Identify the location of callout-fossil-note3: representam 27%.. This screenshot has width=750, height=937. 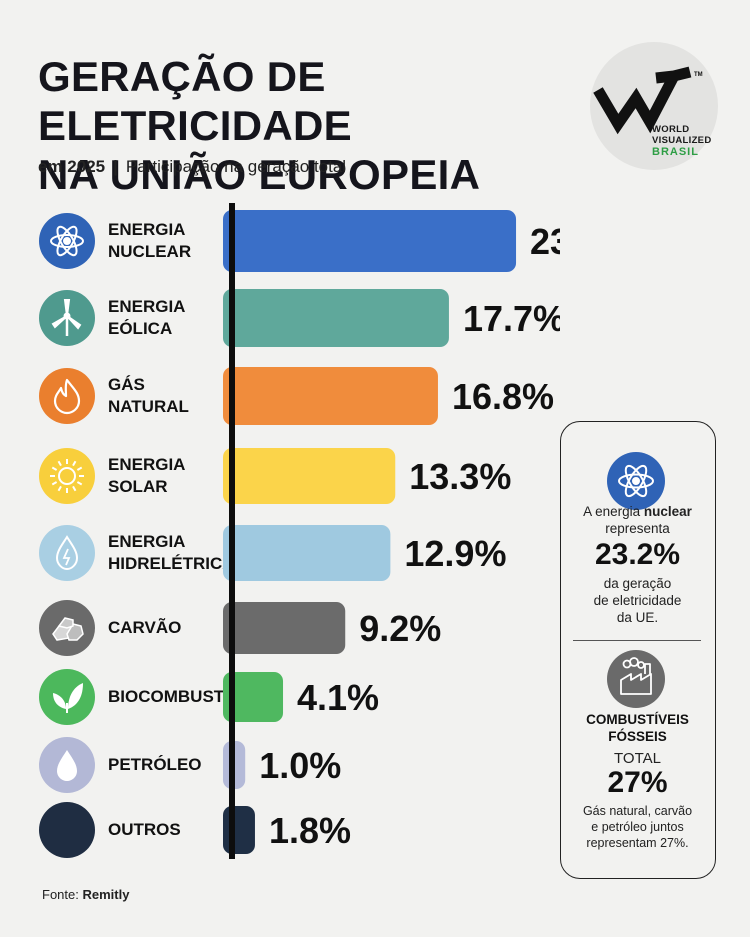
(637, 843).